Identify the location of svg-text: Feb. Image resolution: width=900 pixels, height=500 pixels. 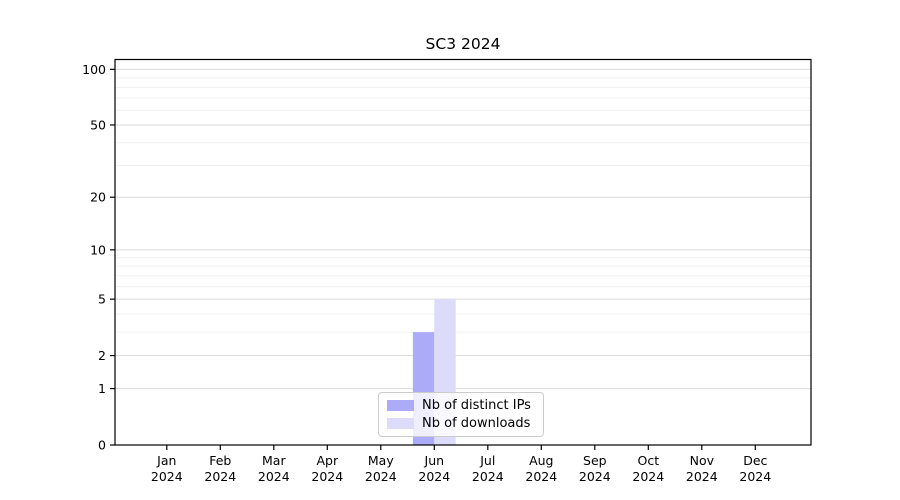
(220, 460).